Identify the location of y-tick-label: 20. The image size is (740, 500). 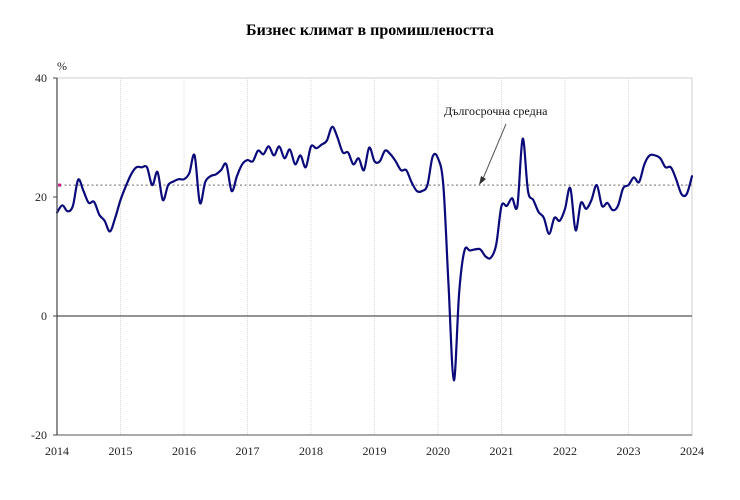
(41, 197).